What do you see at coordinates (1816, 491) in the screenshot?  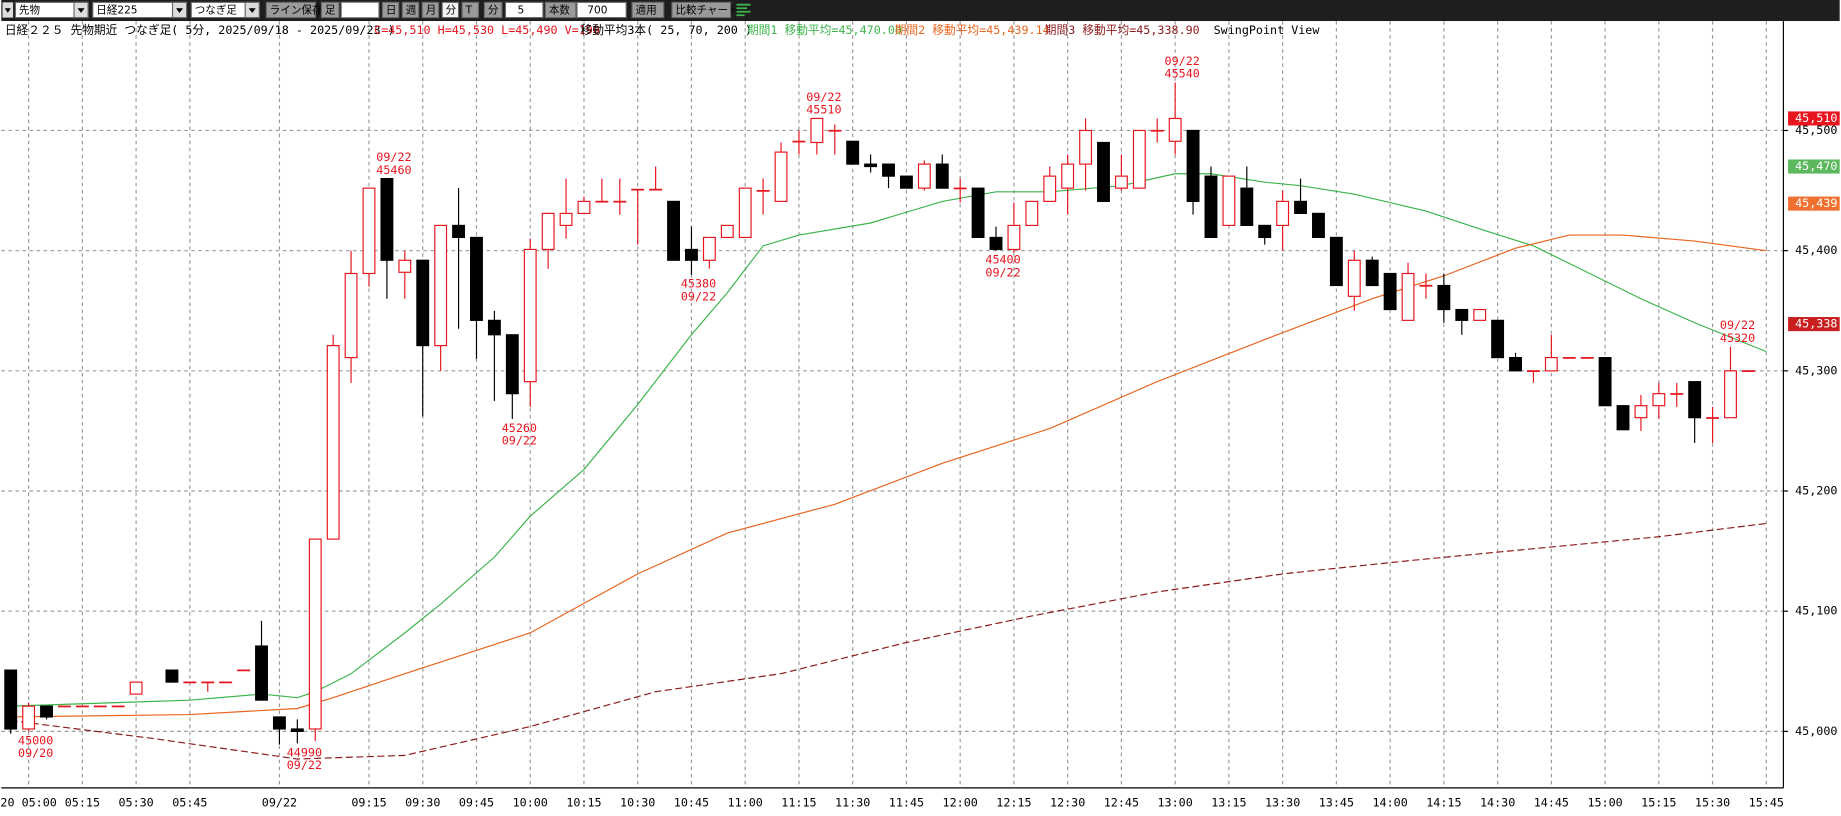 I see `y-tick-label: 45,200` at bounding box center [1816, 491].